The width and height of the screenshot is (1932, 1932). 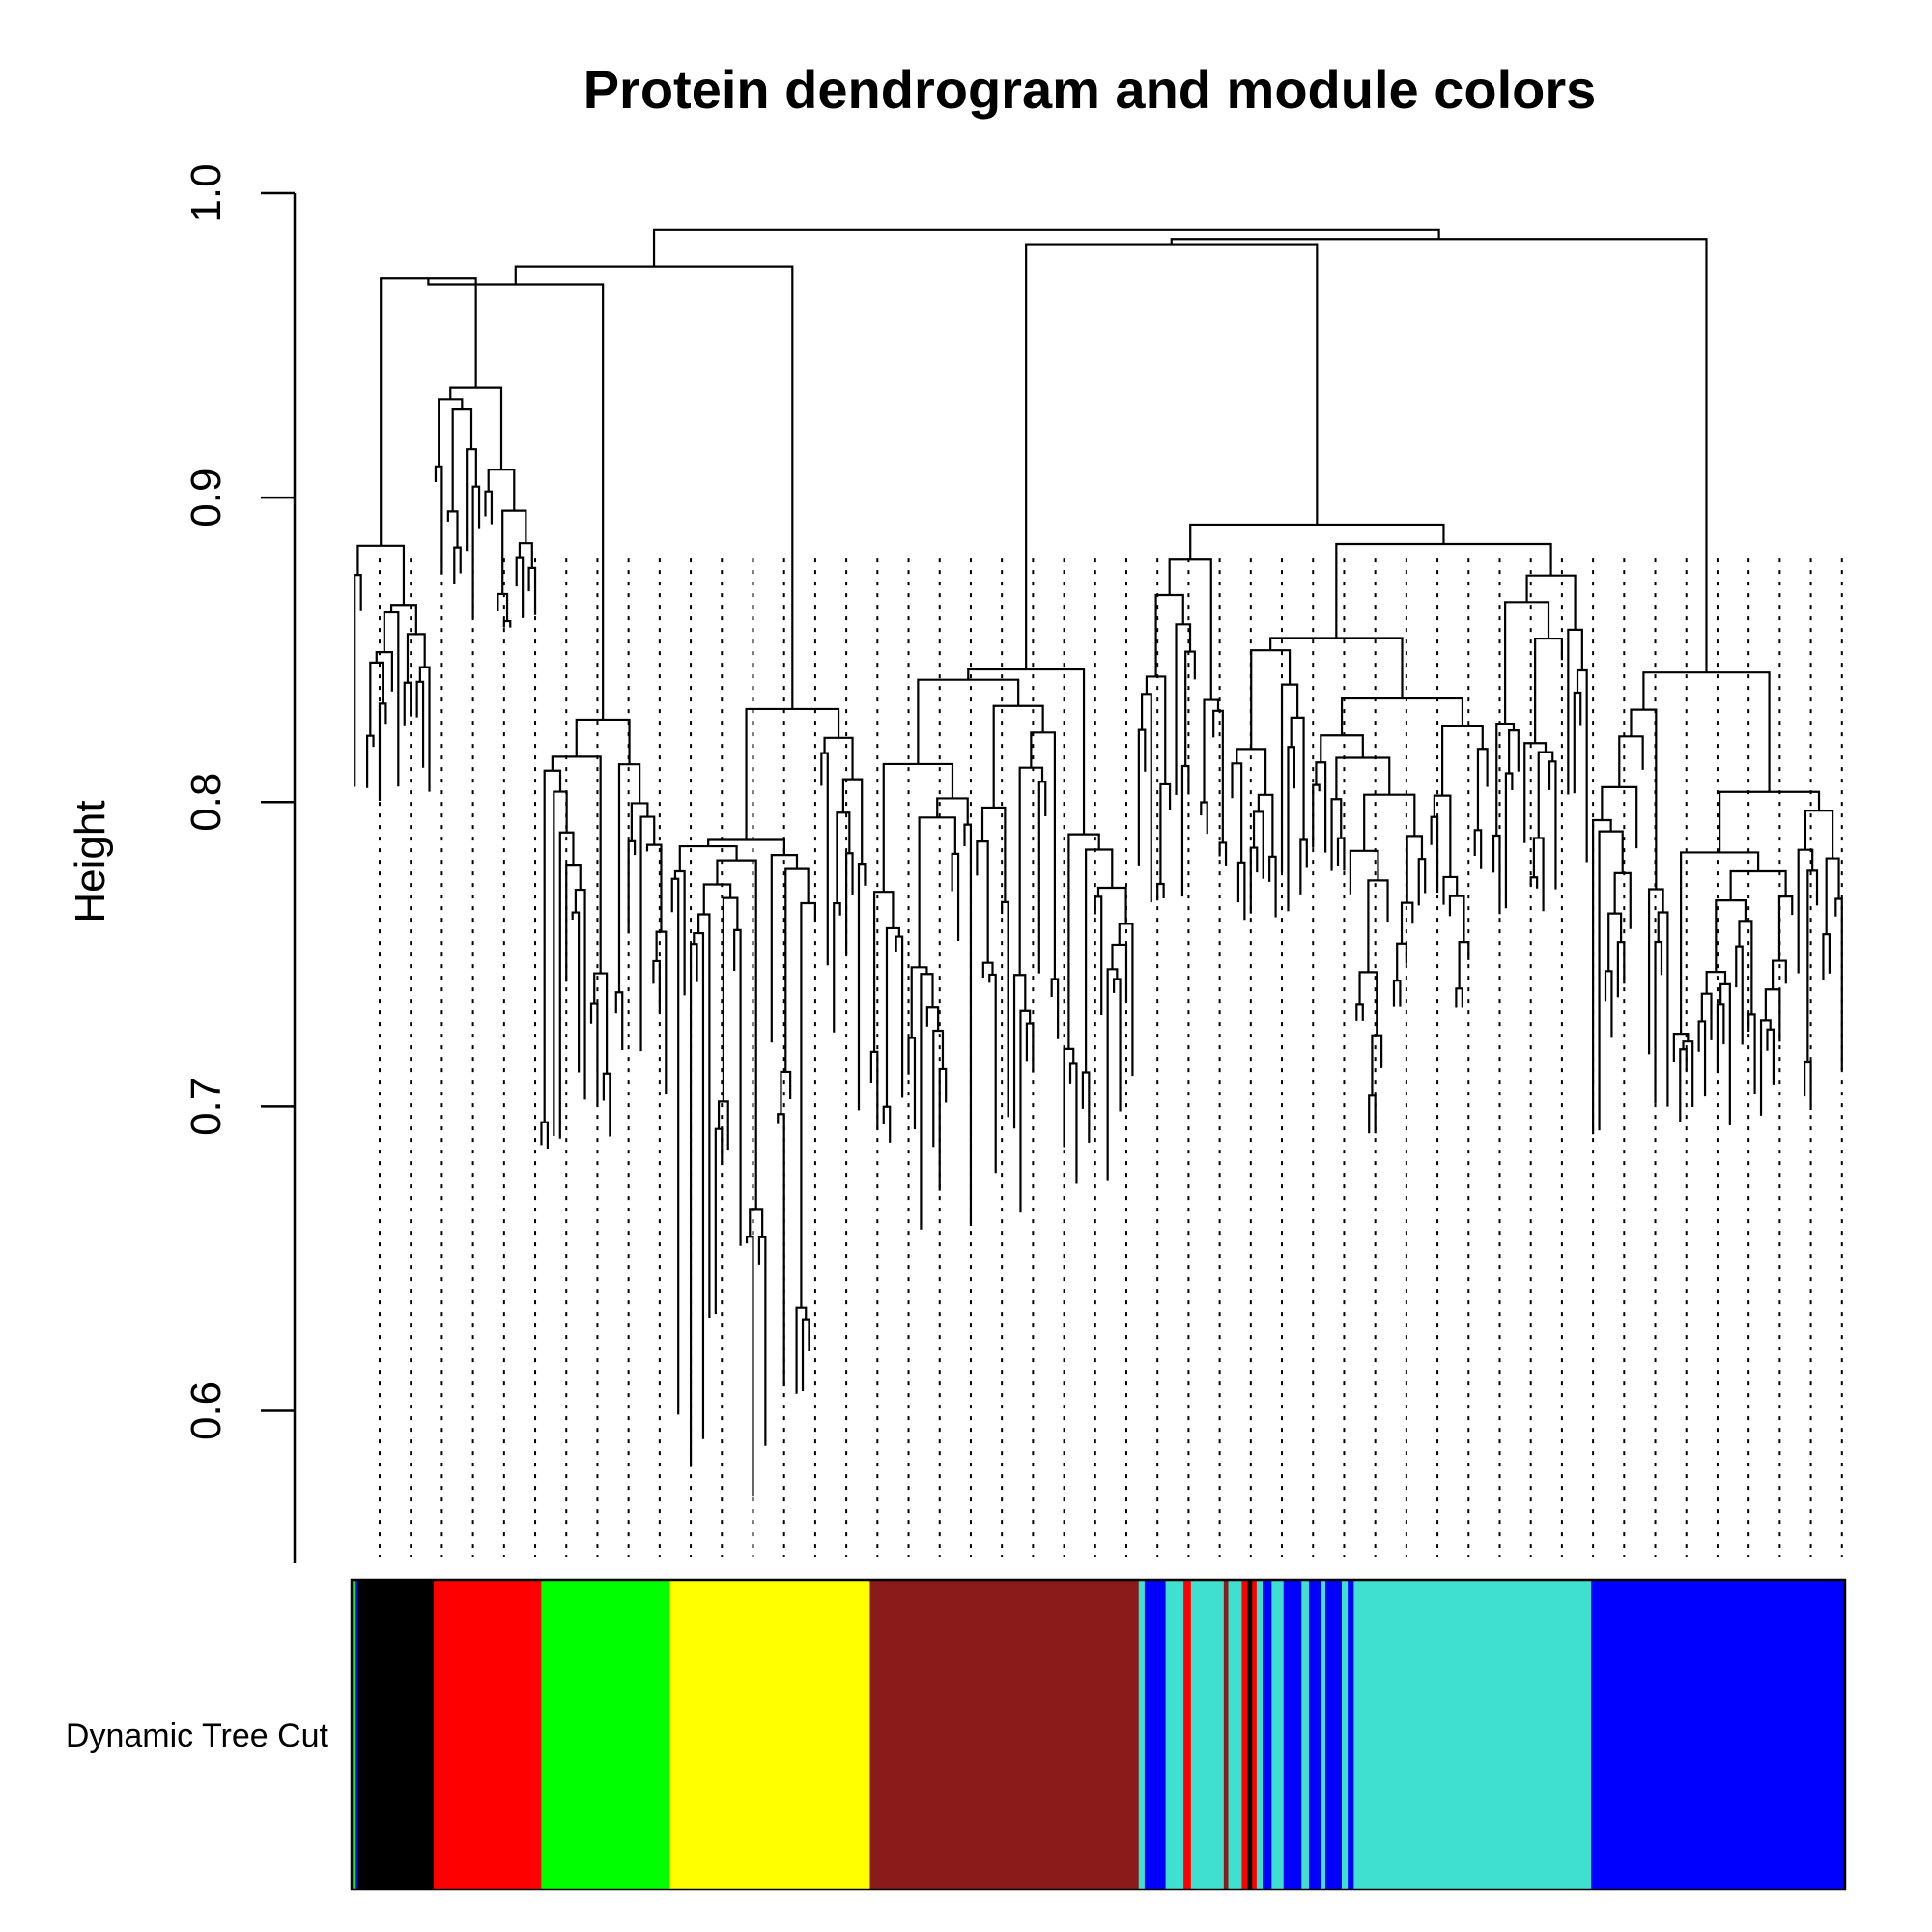 I want to click on module-color-row, so click(x=1099, y=1734).